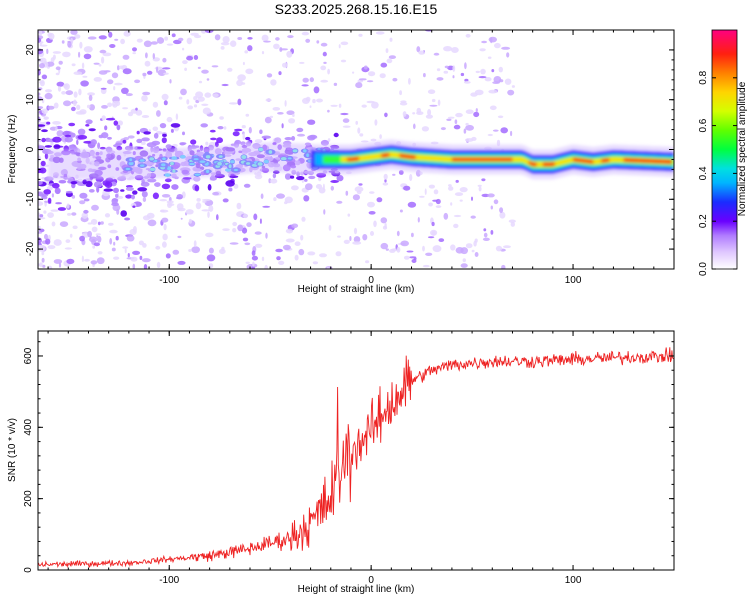 Image resolution: width=750 pixels, height=600 pixels. Describe the element at coordinates (30, 100) in the screenshot. I see `y-tick-label: 10` at that location.